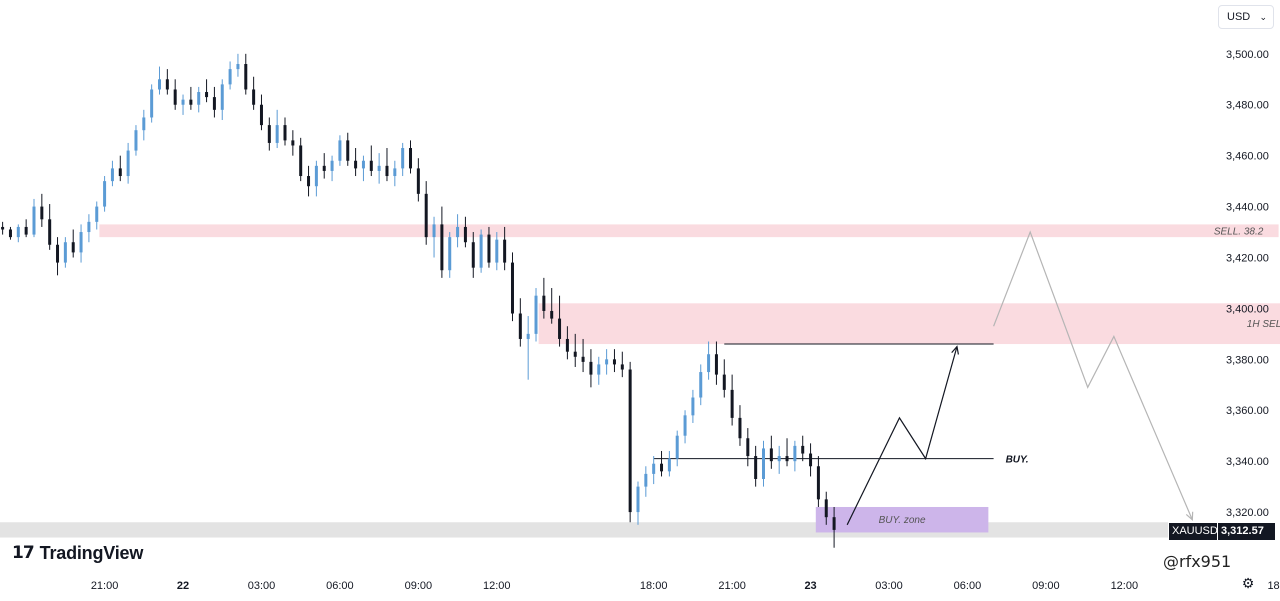 The height and width of the screenshot is (601, 1280). What do you see at coordinates (1247, 55) in the screenshot?
I see `y-tick-label: 3,500.00` at bounding box center [1247, 55].